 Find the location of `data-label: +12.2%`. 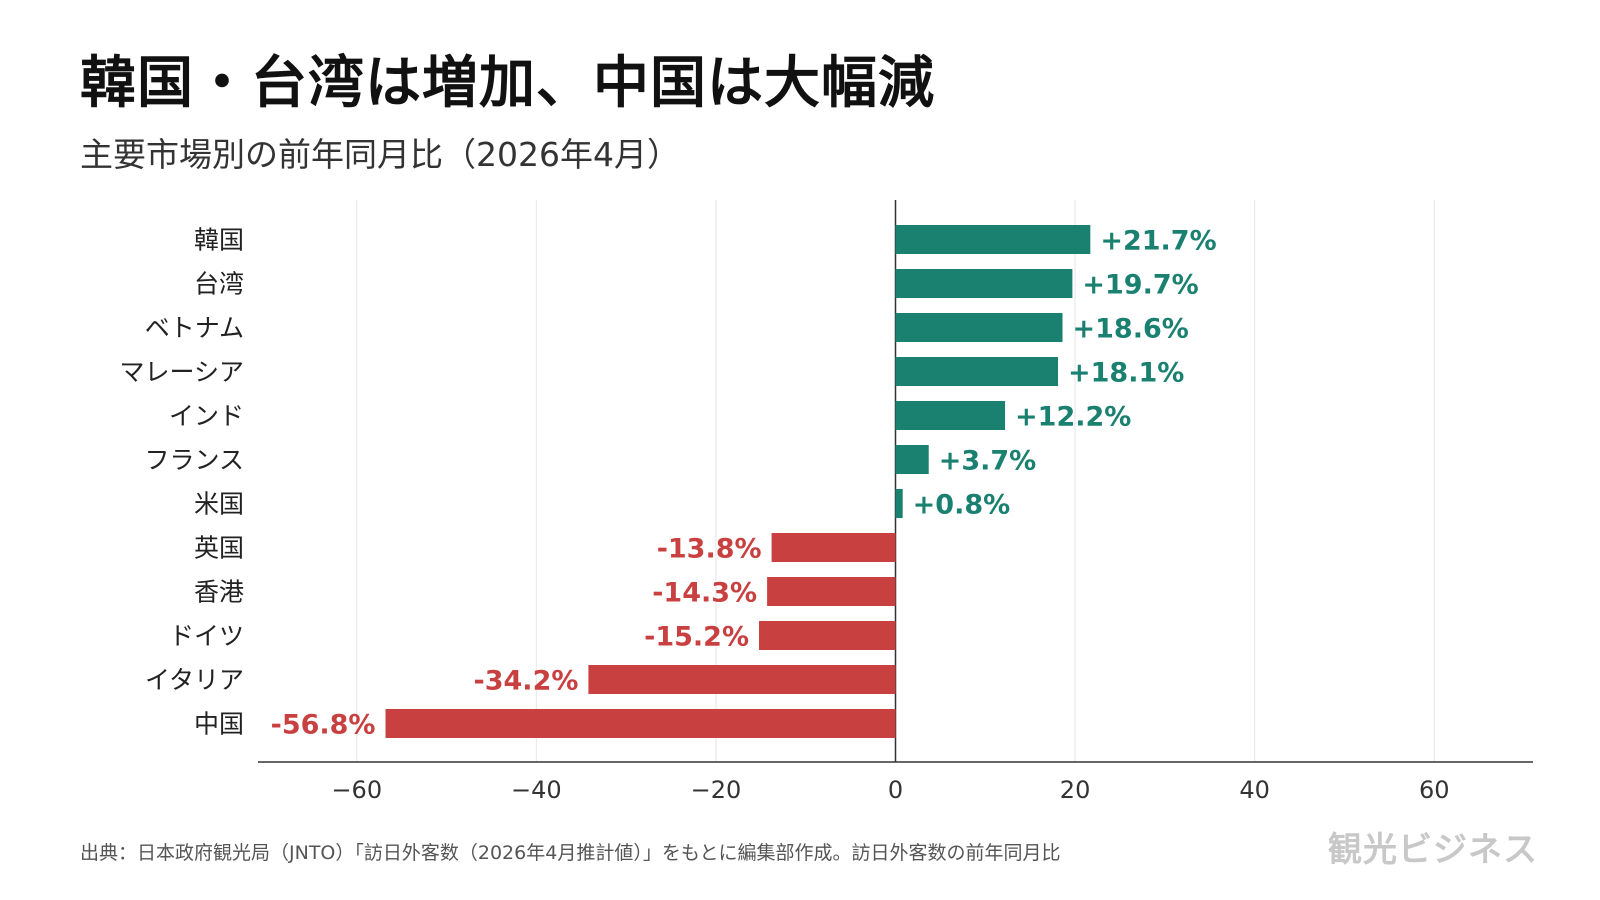

data-label: +12.2% is located at coordinates (1073, 417).